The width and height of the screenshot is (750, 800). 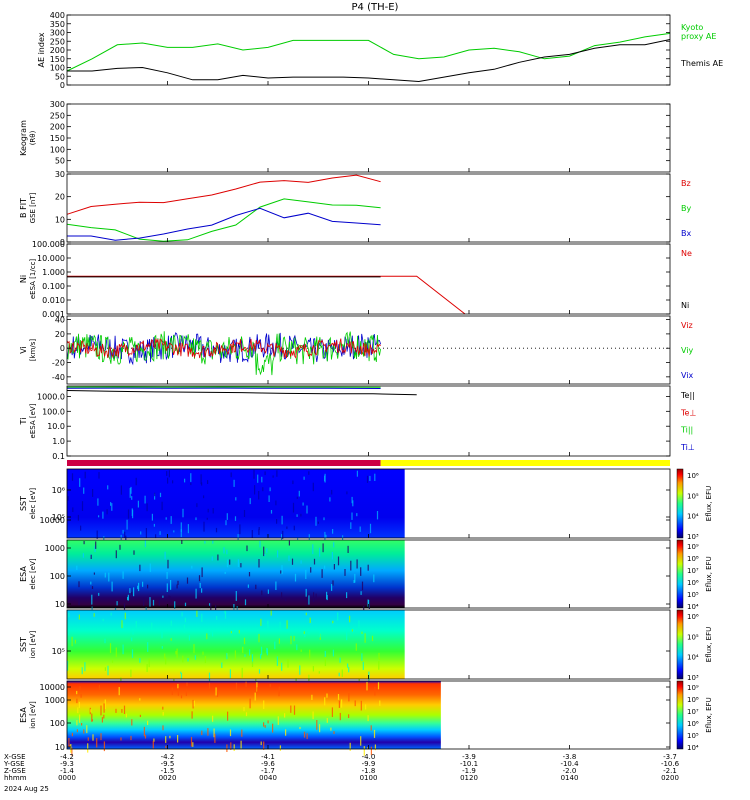 I want to click on ytick-label: 1000, so click(x=55, y=700).